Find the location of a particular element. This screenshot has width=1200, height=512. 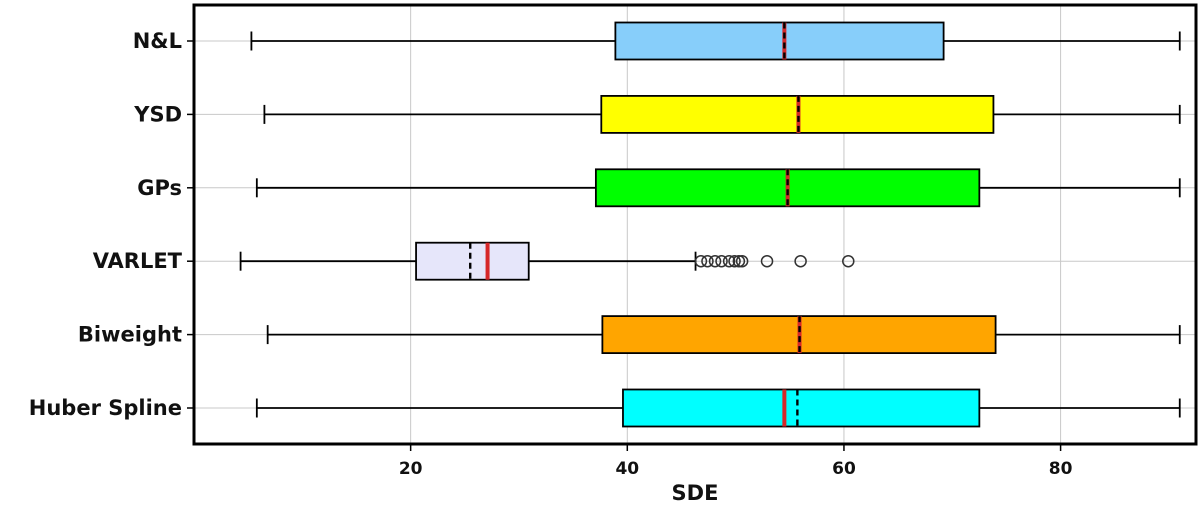

category-label: VARLET is located at coordinates (138, 261).